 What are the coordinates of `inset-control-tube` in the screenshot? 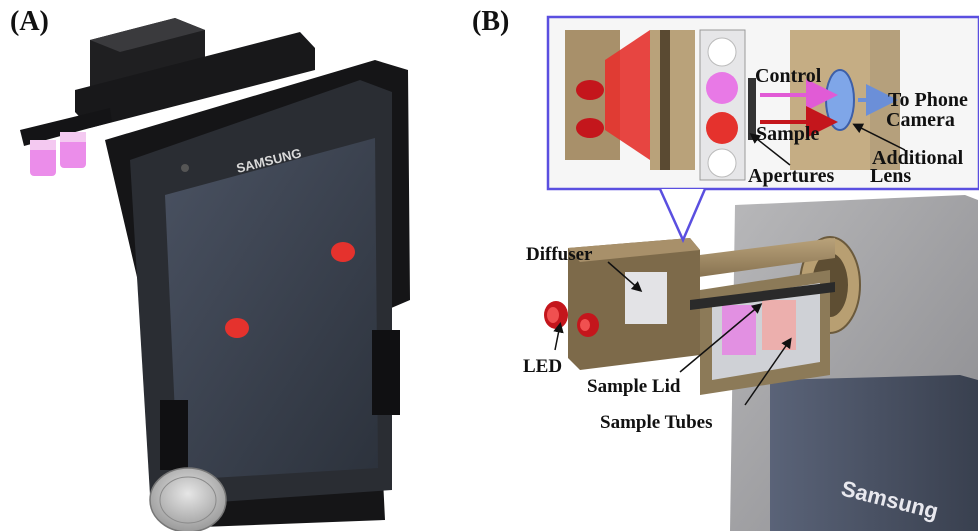 It's located at (722, 88).